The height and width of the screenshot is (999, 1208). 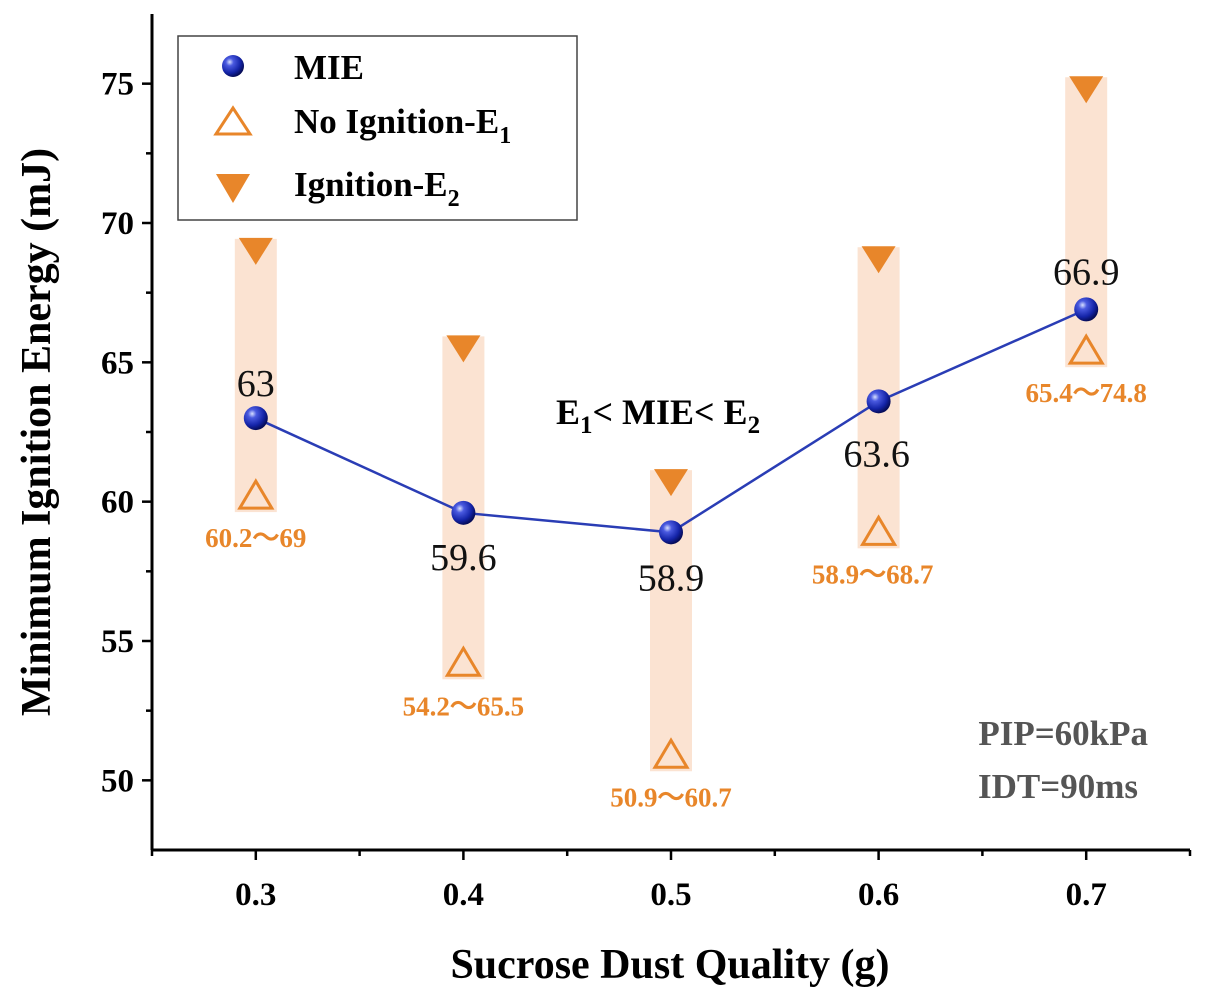 I want to click on x-ticks: 0.3 0.4 0.5 0.6 0.7, so click(x=671, y=881).